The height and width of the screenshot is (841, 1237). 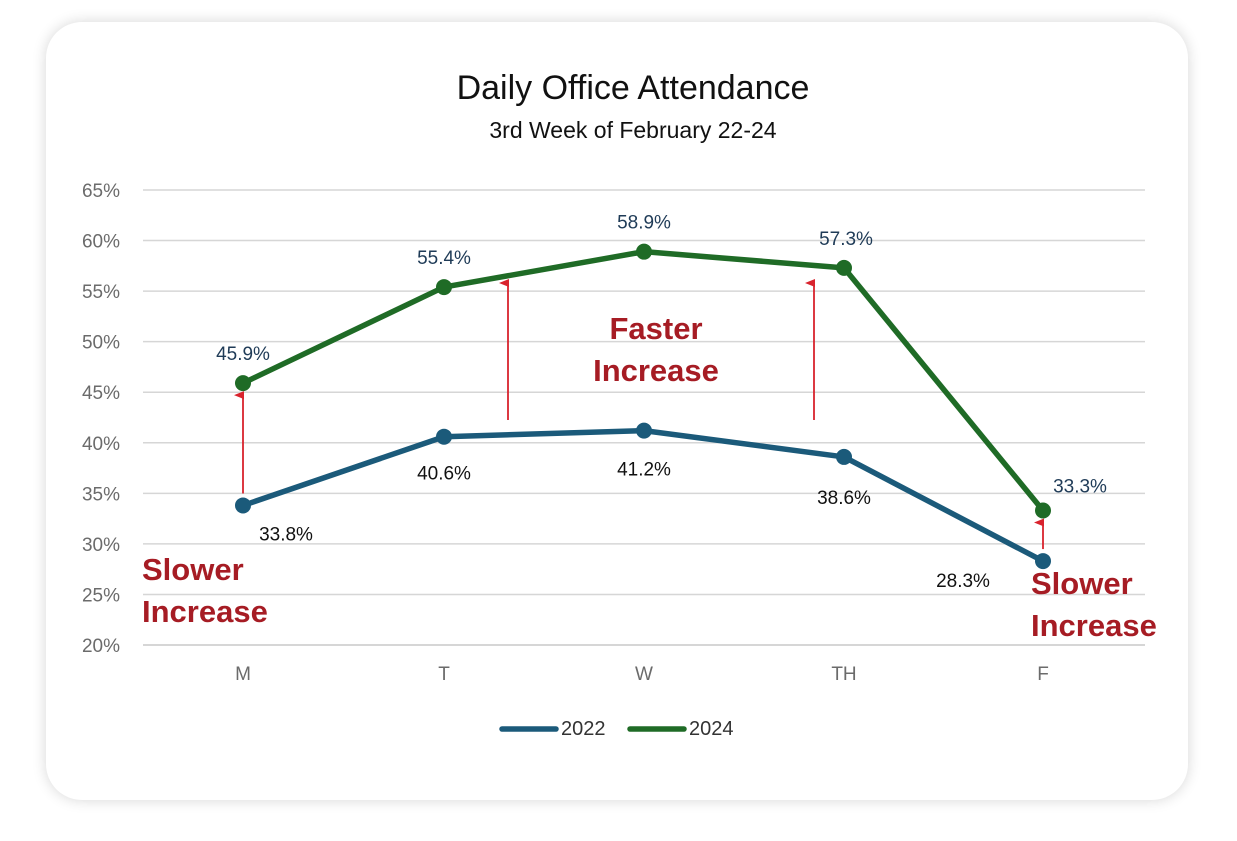 What do you see at coordinates (1094, 625) in the screenshot?
I see `callout-right-line2: Increase` at bounding box center [1094, 625].